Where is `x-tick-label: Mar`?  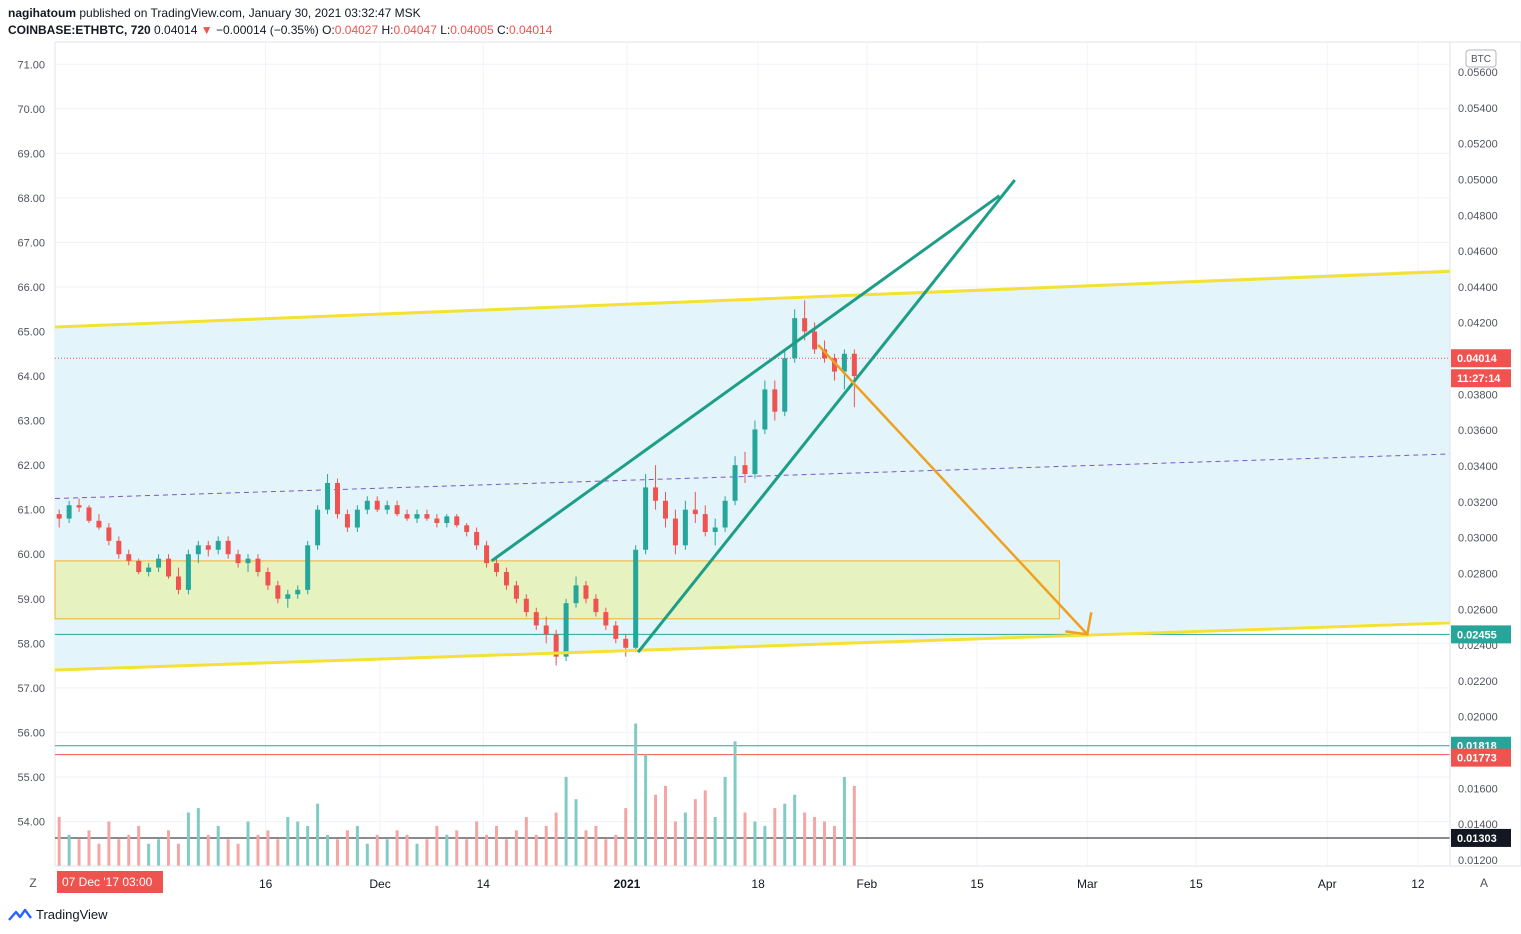
x-tick-label: Mar is located at coordinates (1087, 884).